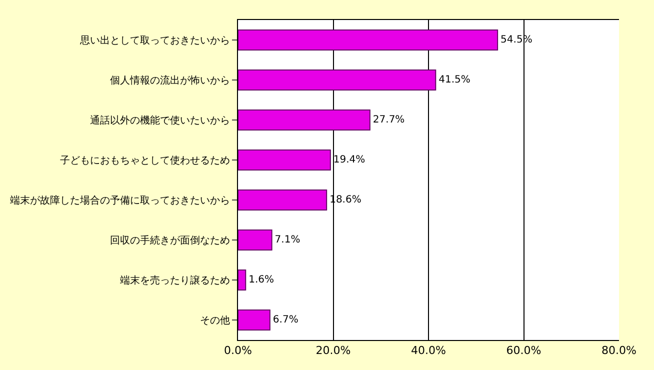 The image size is (654, 370). I want to click on y-tick-label: 端末を売ったり譲るため, so click(175, 280).